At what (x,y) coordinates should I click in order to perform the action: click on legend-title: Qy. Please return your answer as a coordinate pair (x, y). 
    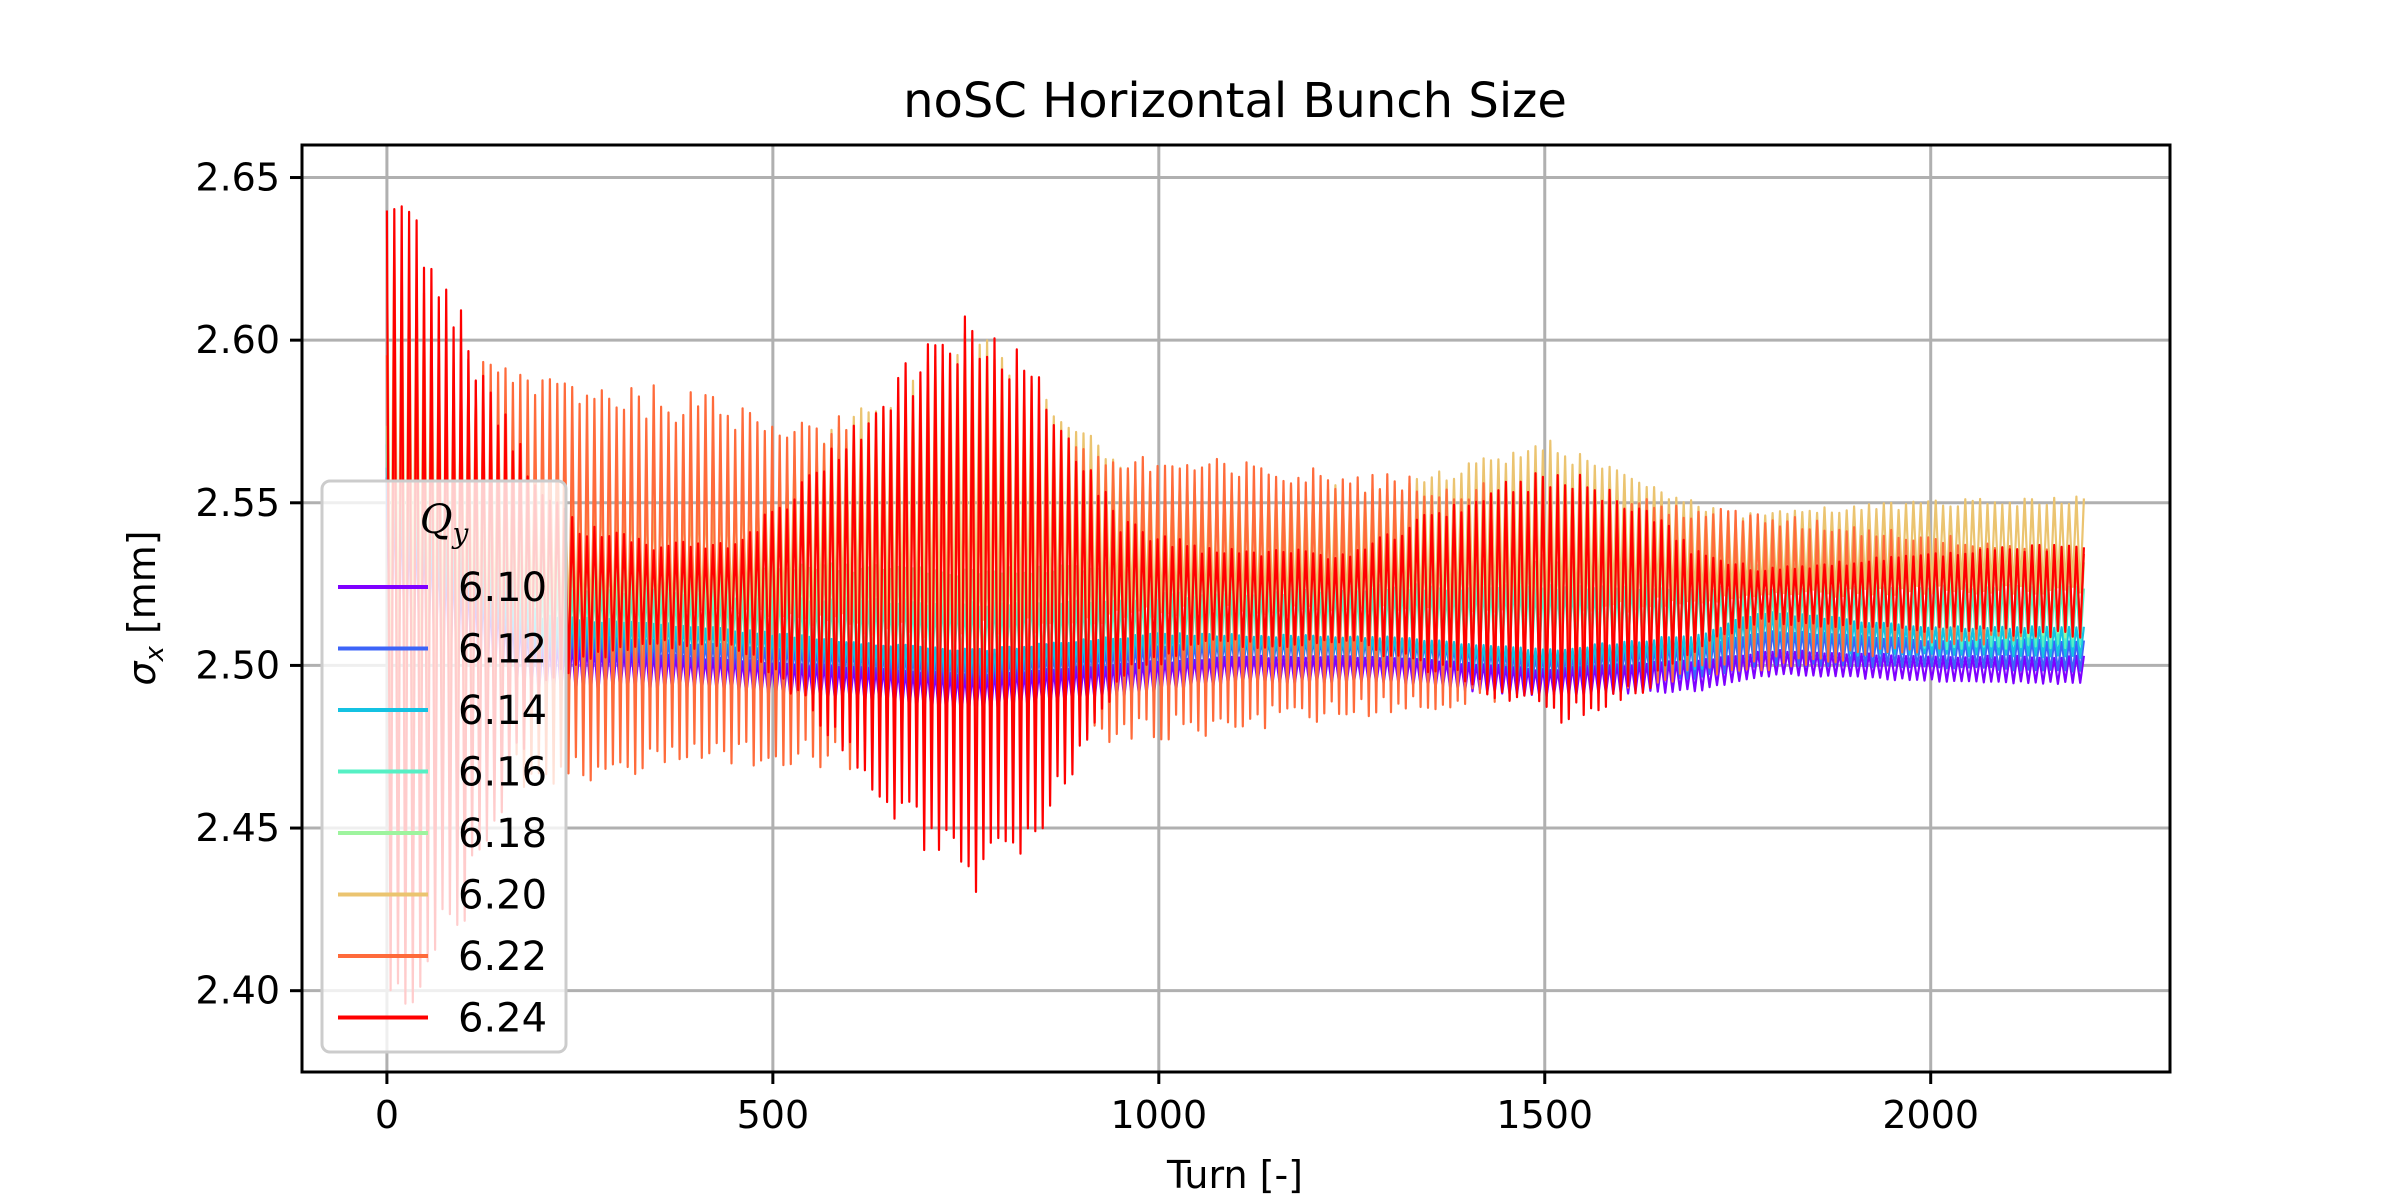
    Looking at the image, I should click on (445, 523).